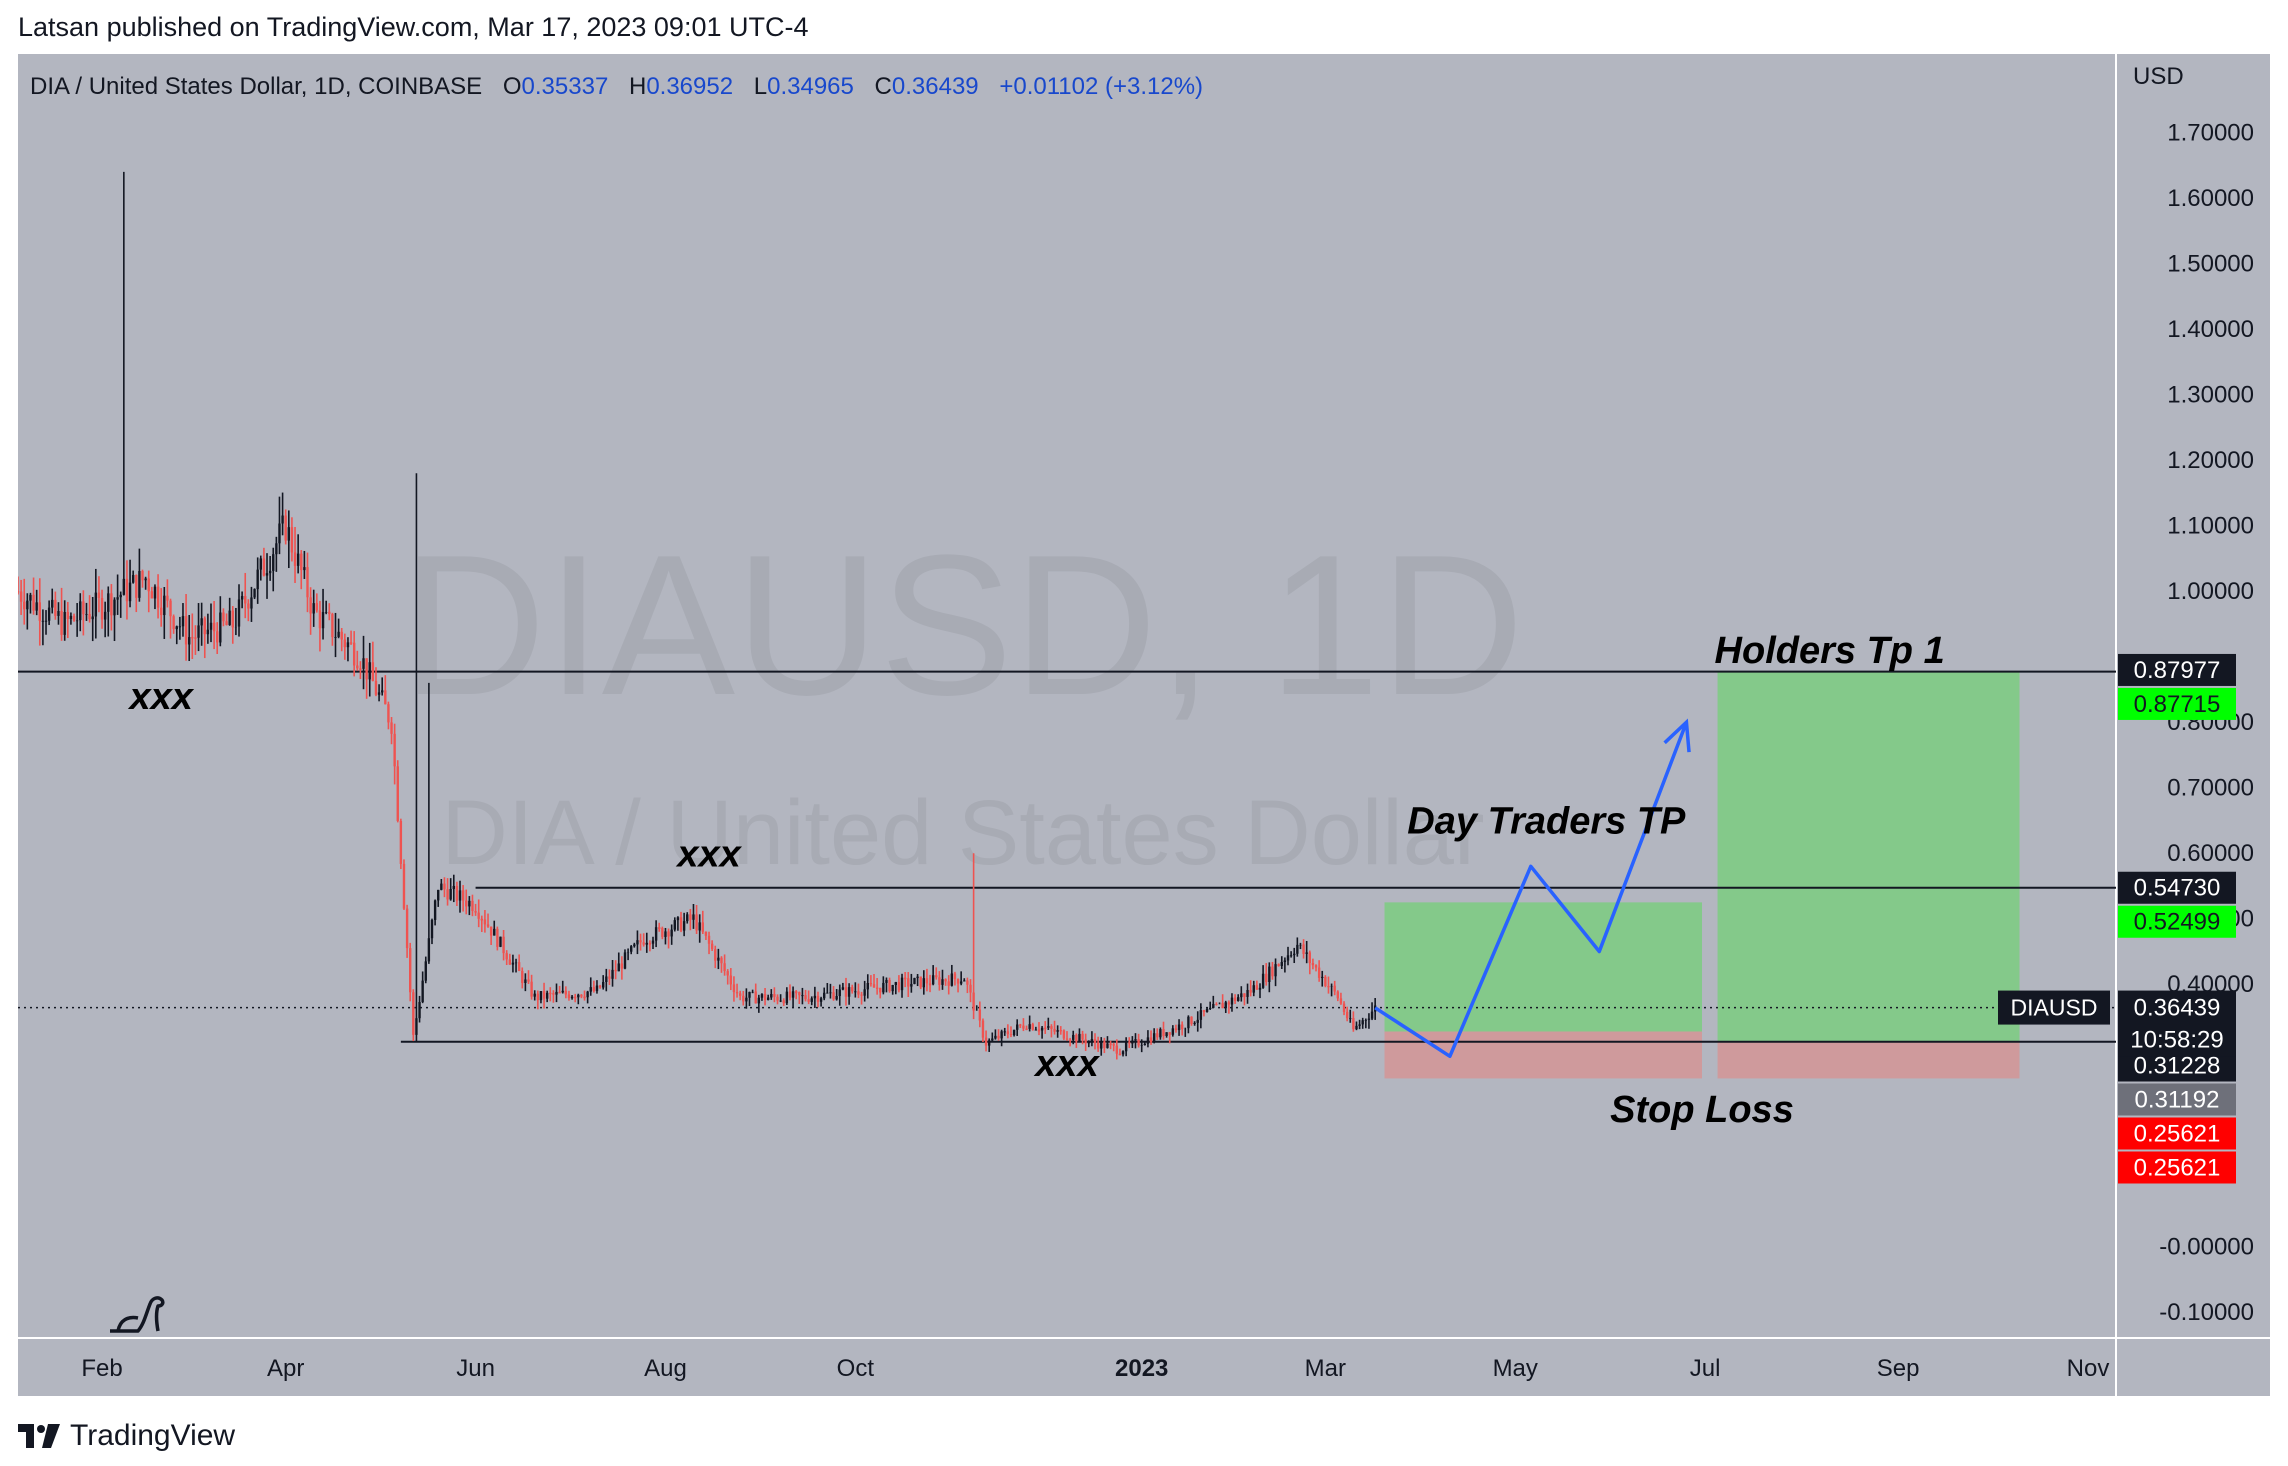  I want to click on tradingview-logo-icon, so click(39, 1436).